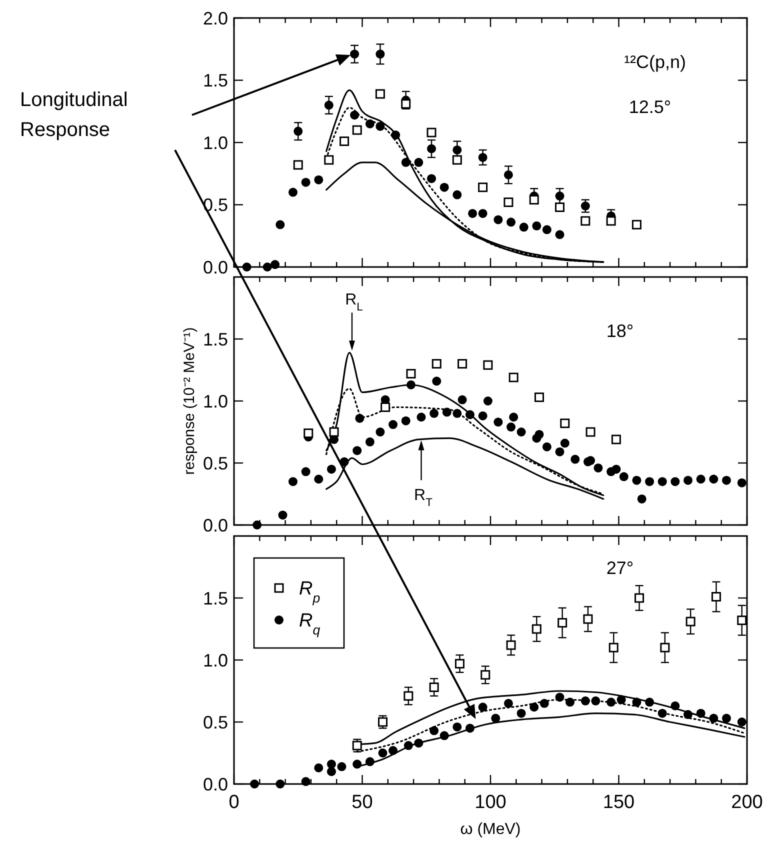 The image size is (767, 847). I want to click on x-tick-label: 0, so click(234, 802).